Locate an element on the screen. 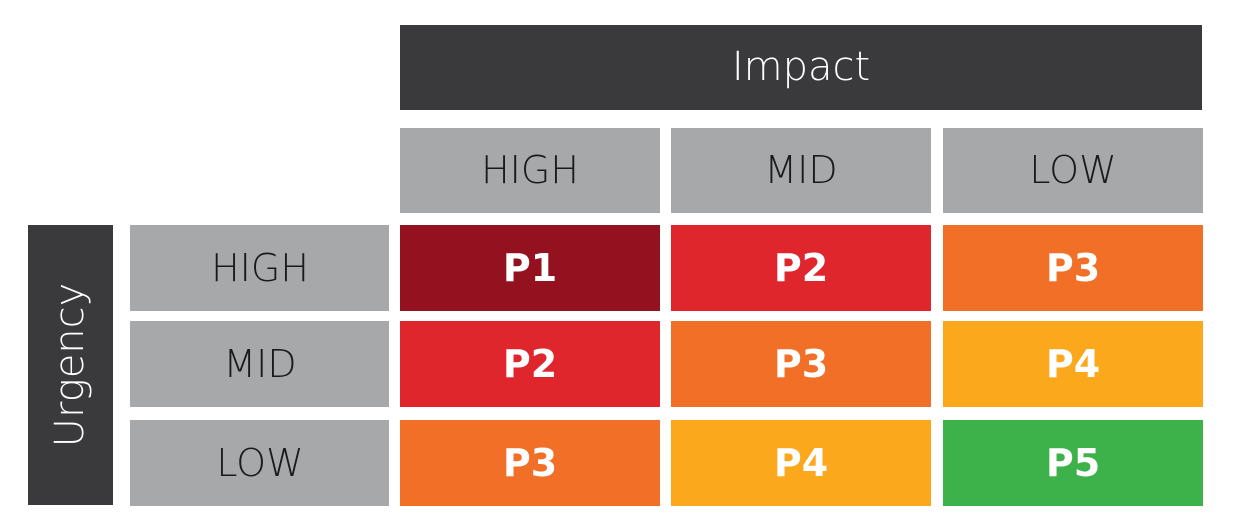  impact-title: Impact is located at coordinates (801, 67).